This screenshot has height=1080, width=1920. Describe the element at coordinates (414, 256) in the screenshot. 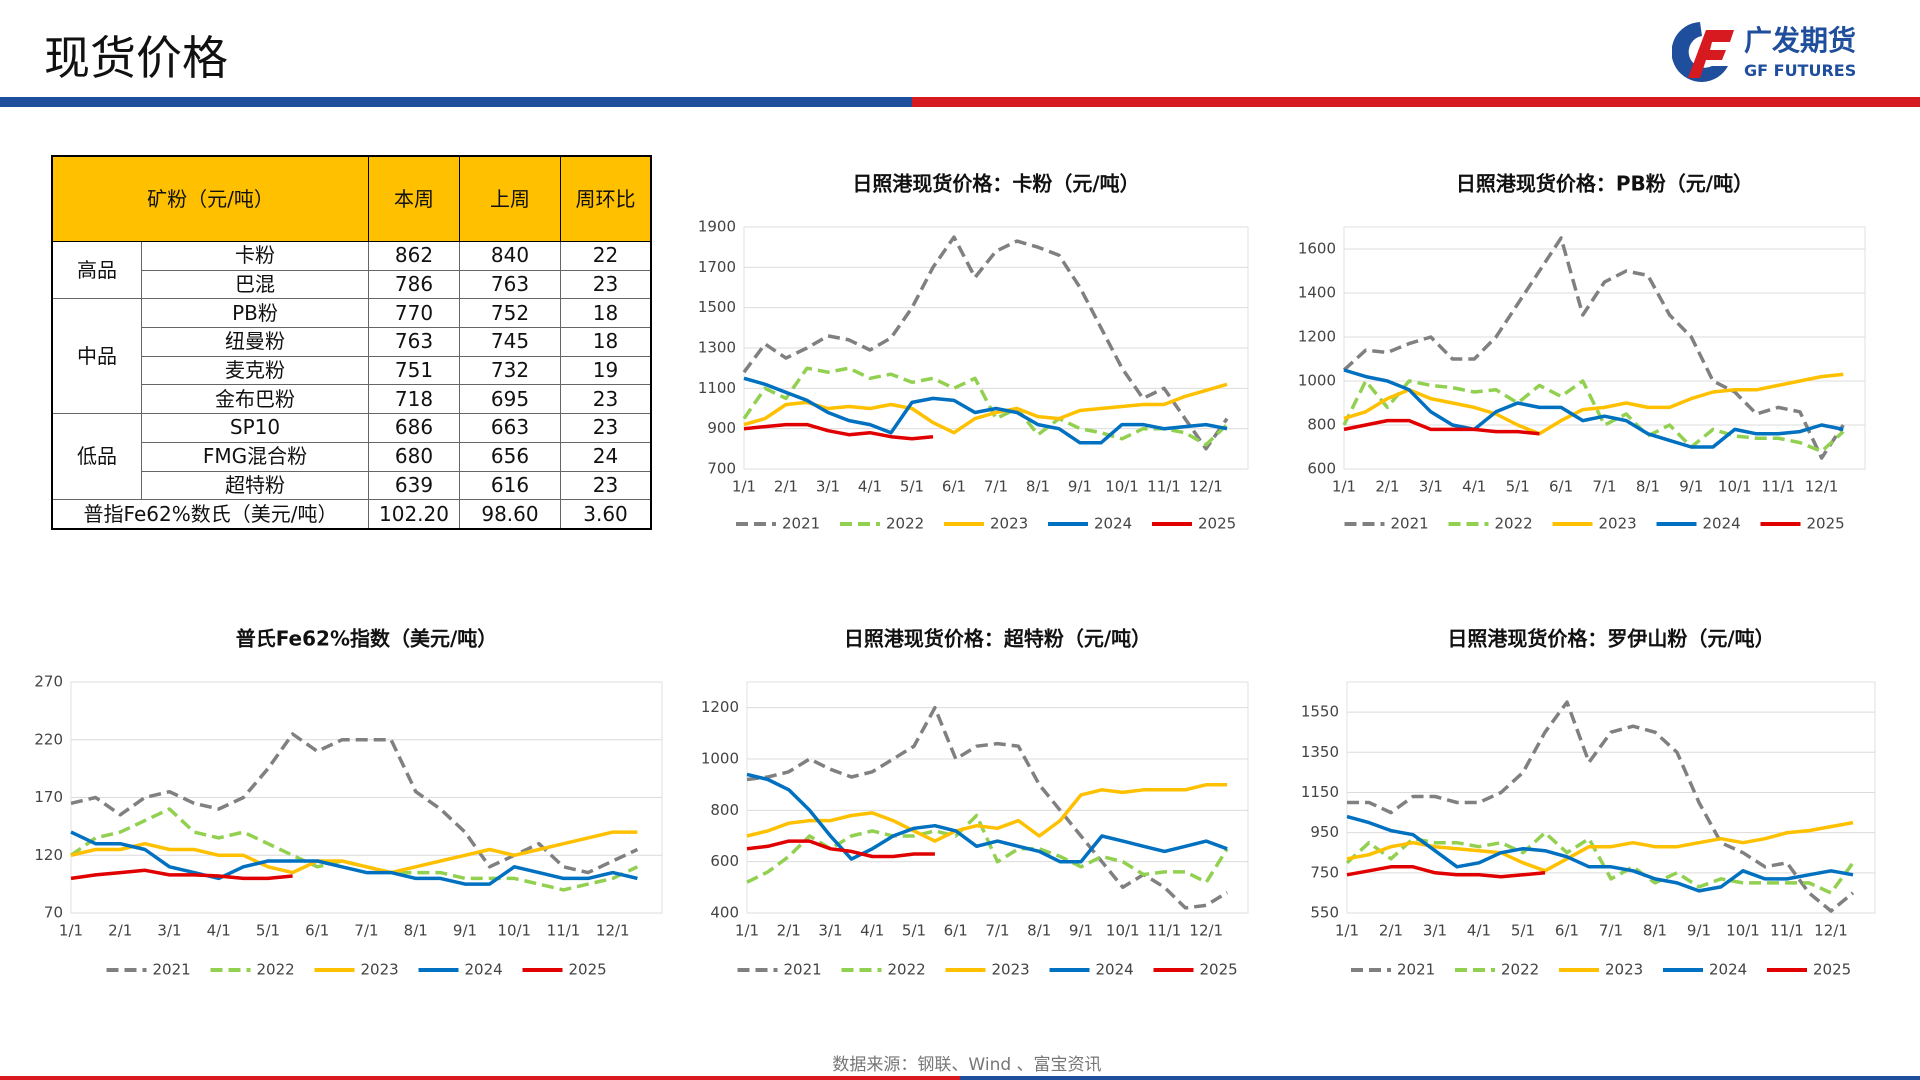

I see `table-cell: 862` at that location.